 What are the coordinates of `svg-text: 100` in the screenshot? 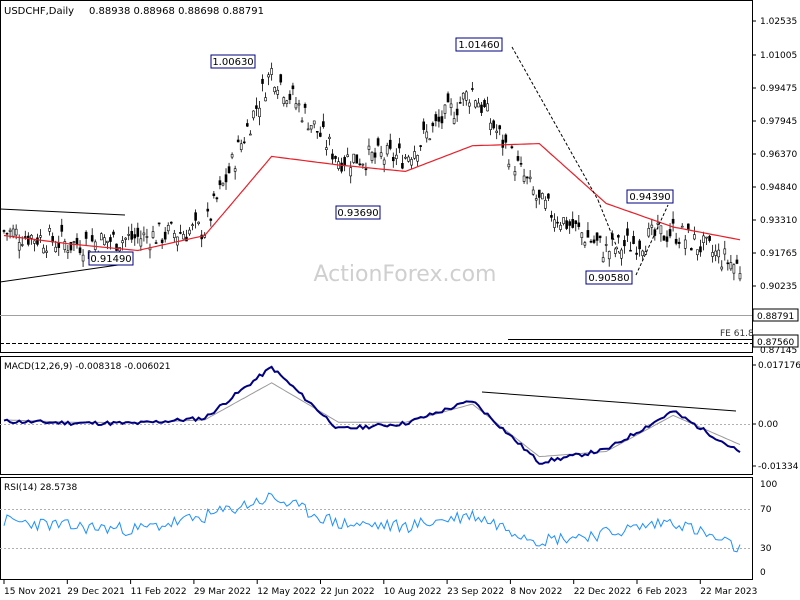 It's located at (768, 485).